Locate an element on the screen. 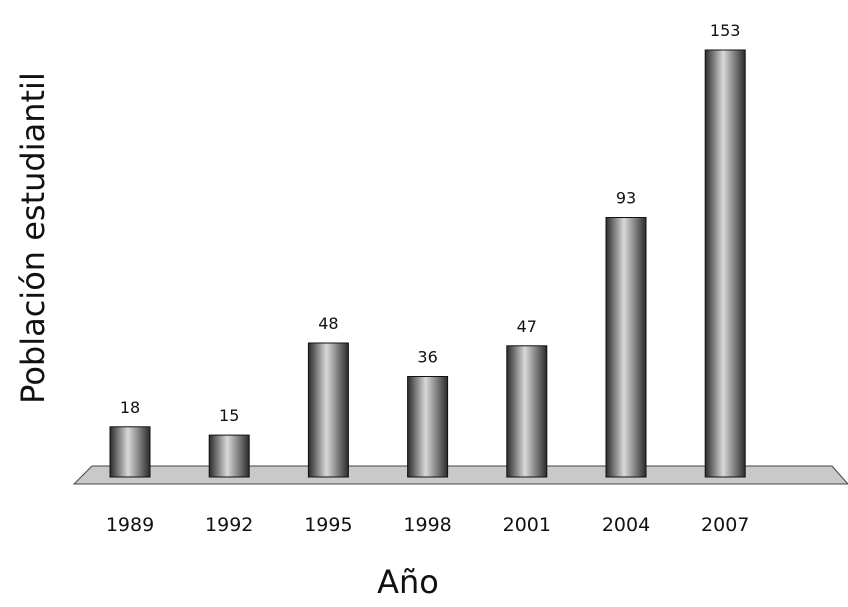 This screenshot has width=848, height=607. value-label-2001: 47 is located at coordinates (527, 326).